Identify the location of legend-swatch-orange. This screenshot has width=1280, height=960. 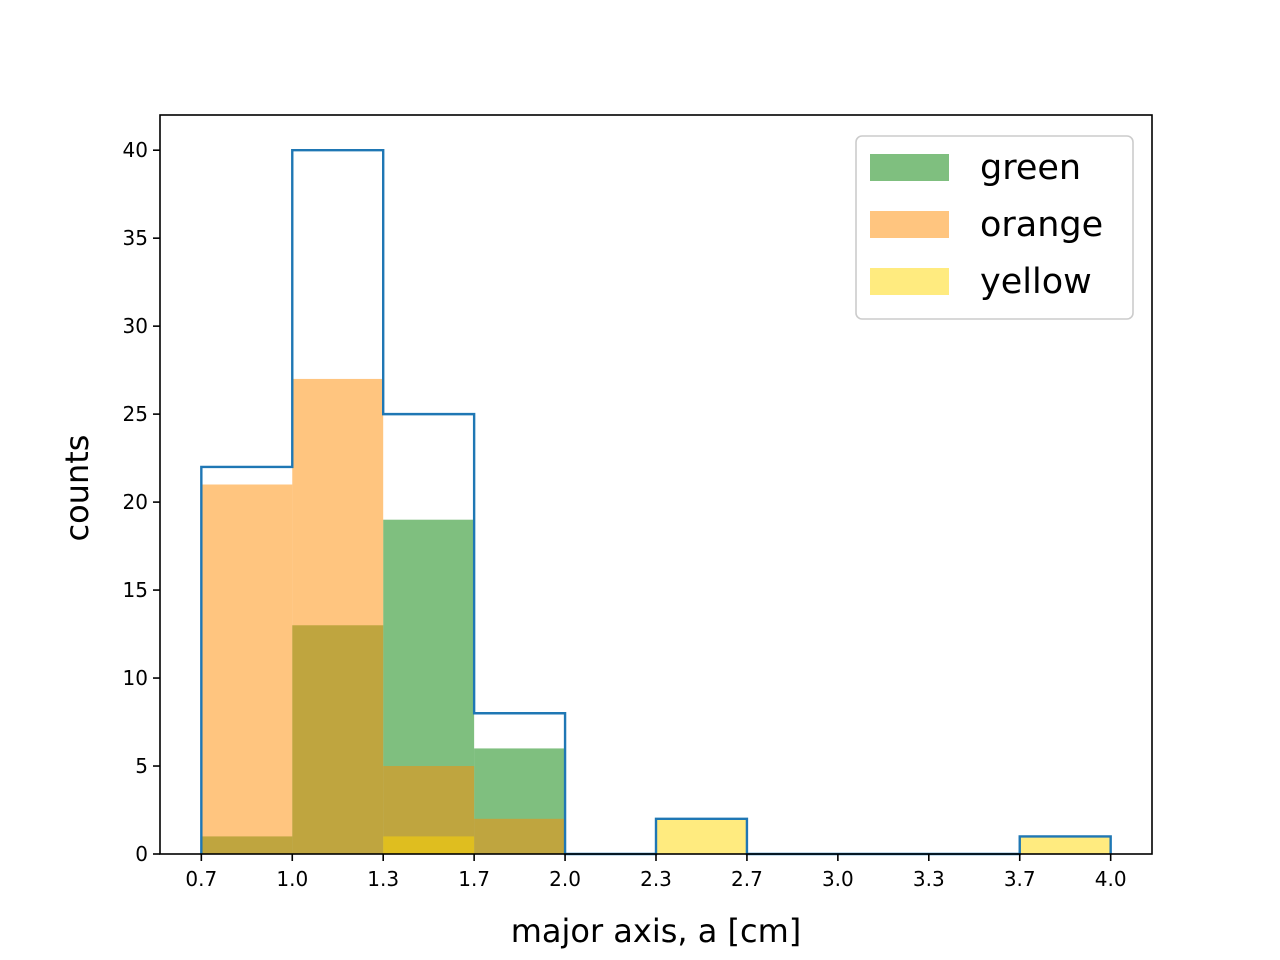
(909, 224).